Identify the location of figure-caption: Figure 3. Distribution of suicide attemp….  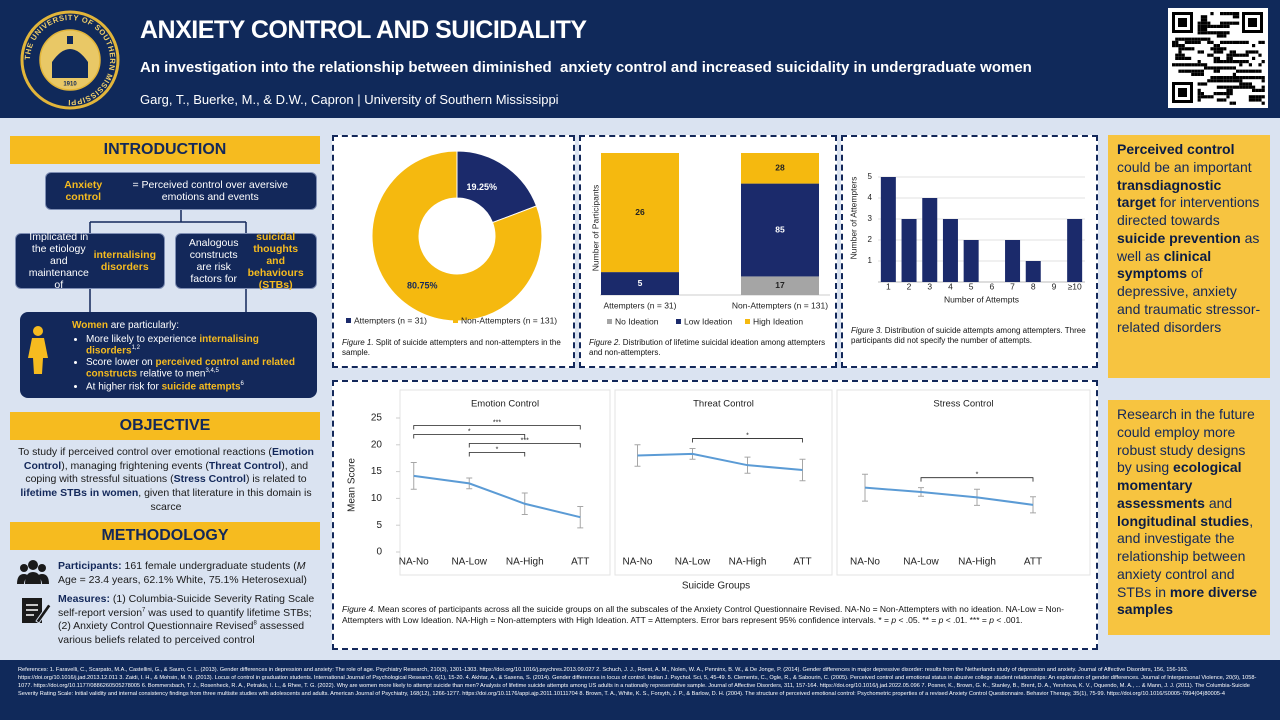
(971, 336).